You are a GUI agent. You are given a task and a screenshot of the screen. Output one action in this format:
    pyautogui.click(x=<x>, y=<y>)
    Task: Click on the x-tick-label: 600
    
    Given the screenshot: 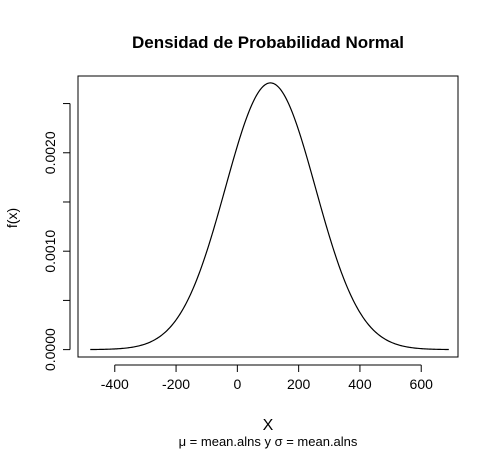 What is the action you would take?
    pyautogui.click(x=422, y=384)
    